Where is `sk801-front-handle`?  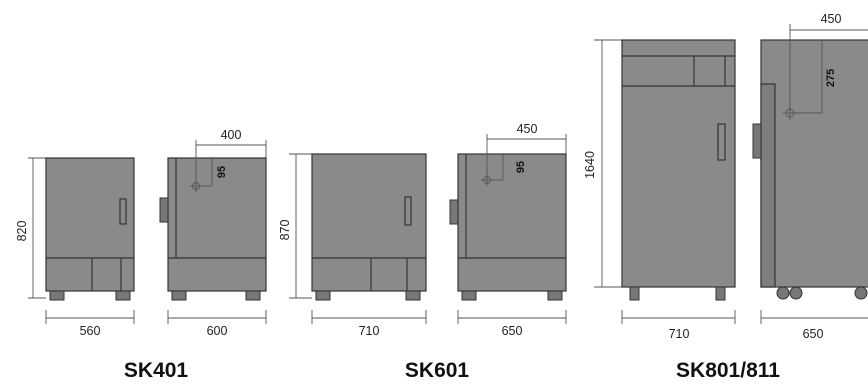 sk801-front-handle is located at coordinates (721, 142).